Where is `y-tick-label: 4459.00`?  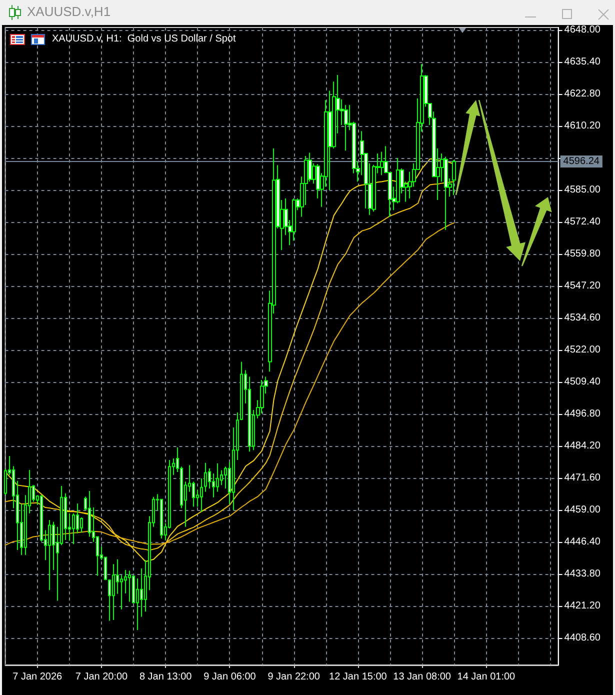
y-tick-label: 4459.00 is located at coordinates (582, 510).